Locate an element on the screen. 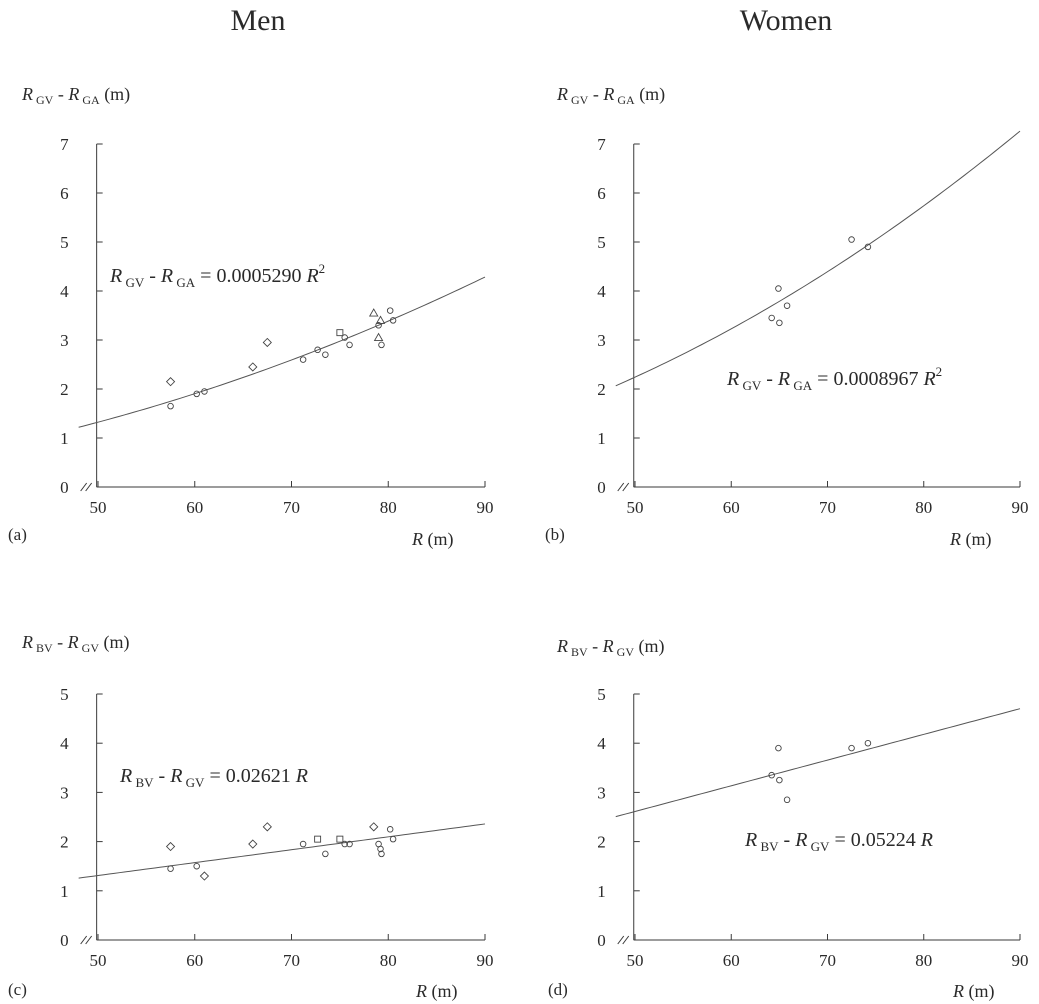 This screenshot has height=1004, width=1039. fit-equation: R BV - R GV = 0.02621 R is located at coordinates (213, 777).